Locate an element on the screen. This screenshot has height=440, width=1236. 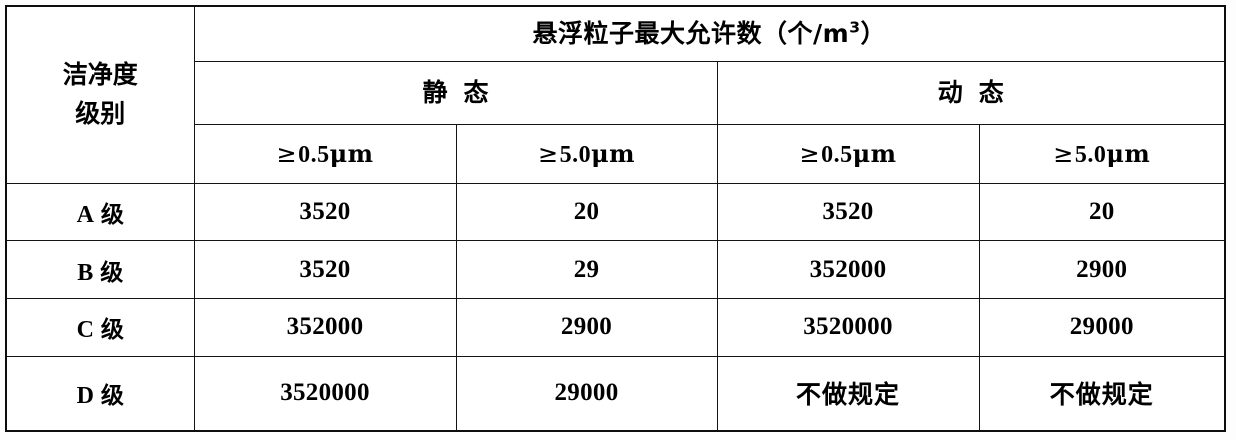
state-label-static: 静态 is located at coordinates (463, 93).